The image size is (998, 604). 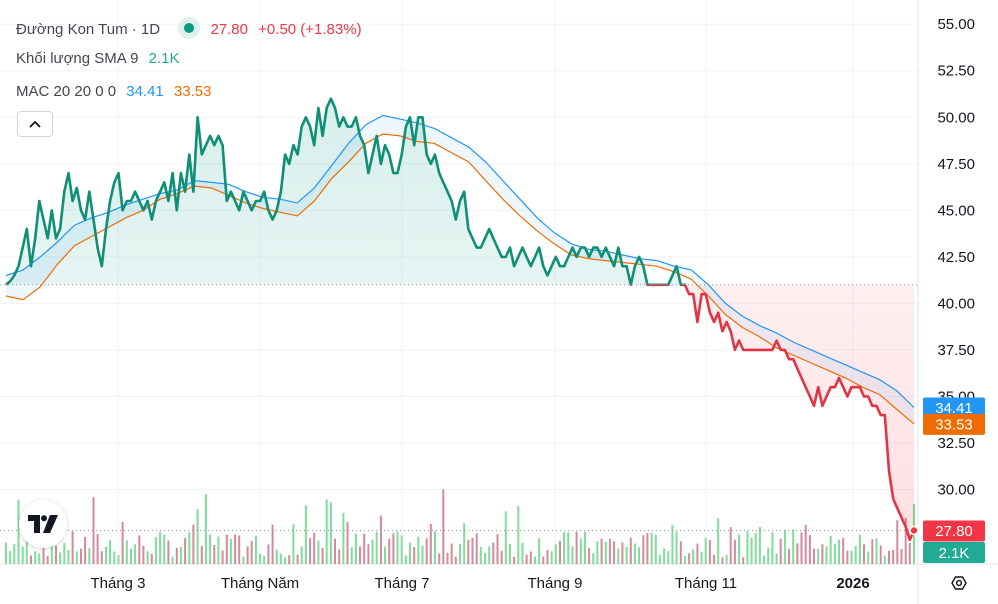 I want to click on mac-upper-value: 34.41, so click(x=145, y=91).